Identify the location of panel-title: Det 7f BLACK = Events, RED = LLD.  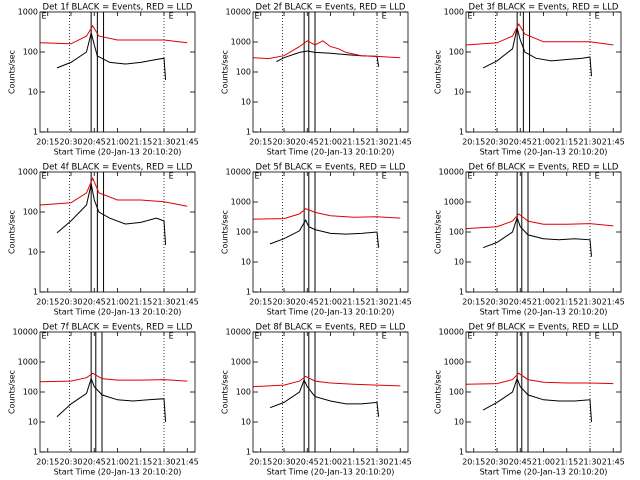
(118, 328).